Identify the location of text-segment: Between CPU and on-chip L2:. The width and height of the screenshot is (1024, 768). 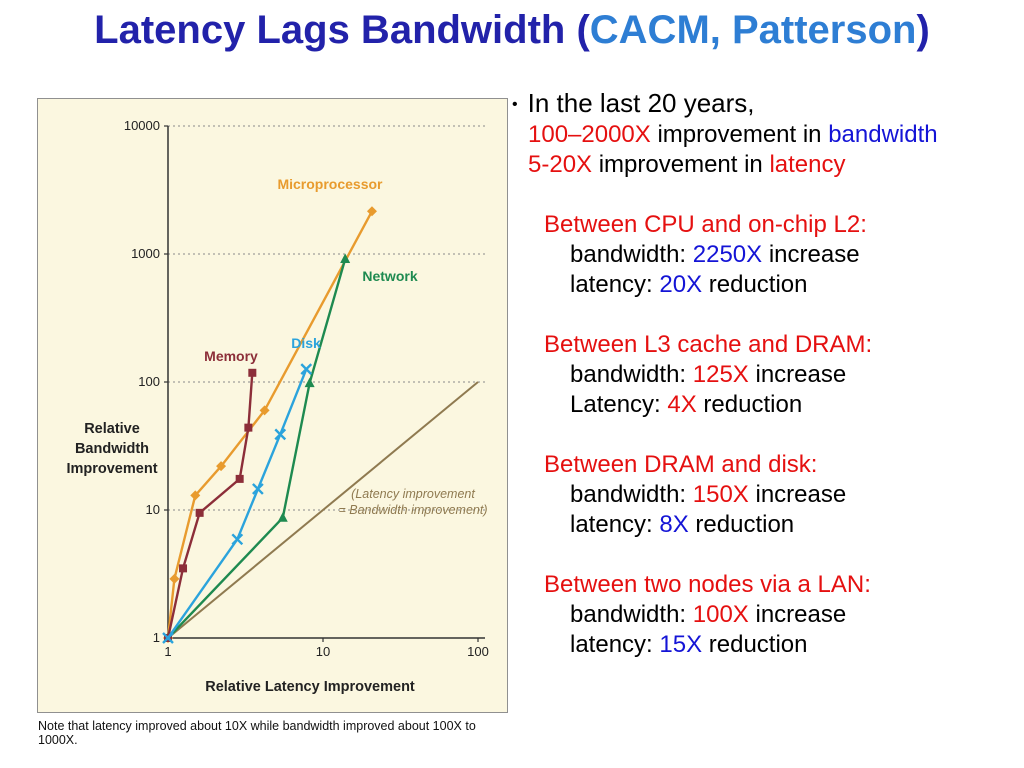
(705, 224).